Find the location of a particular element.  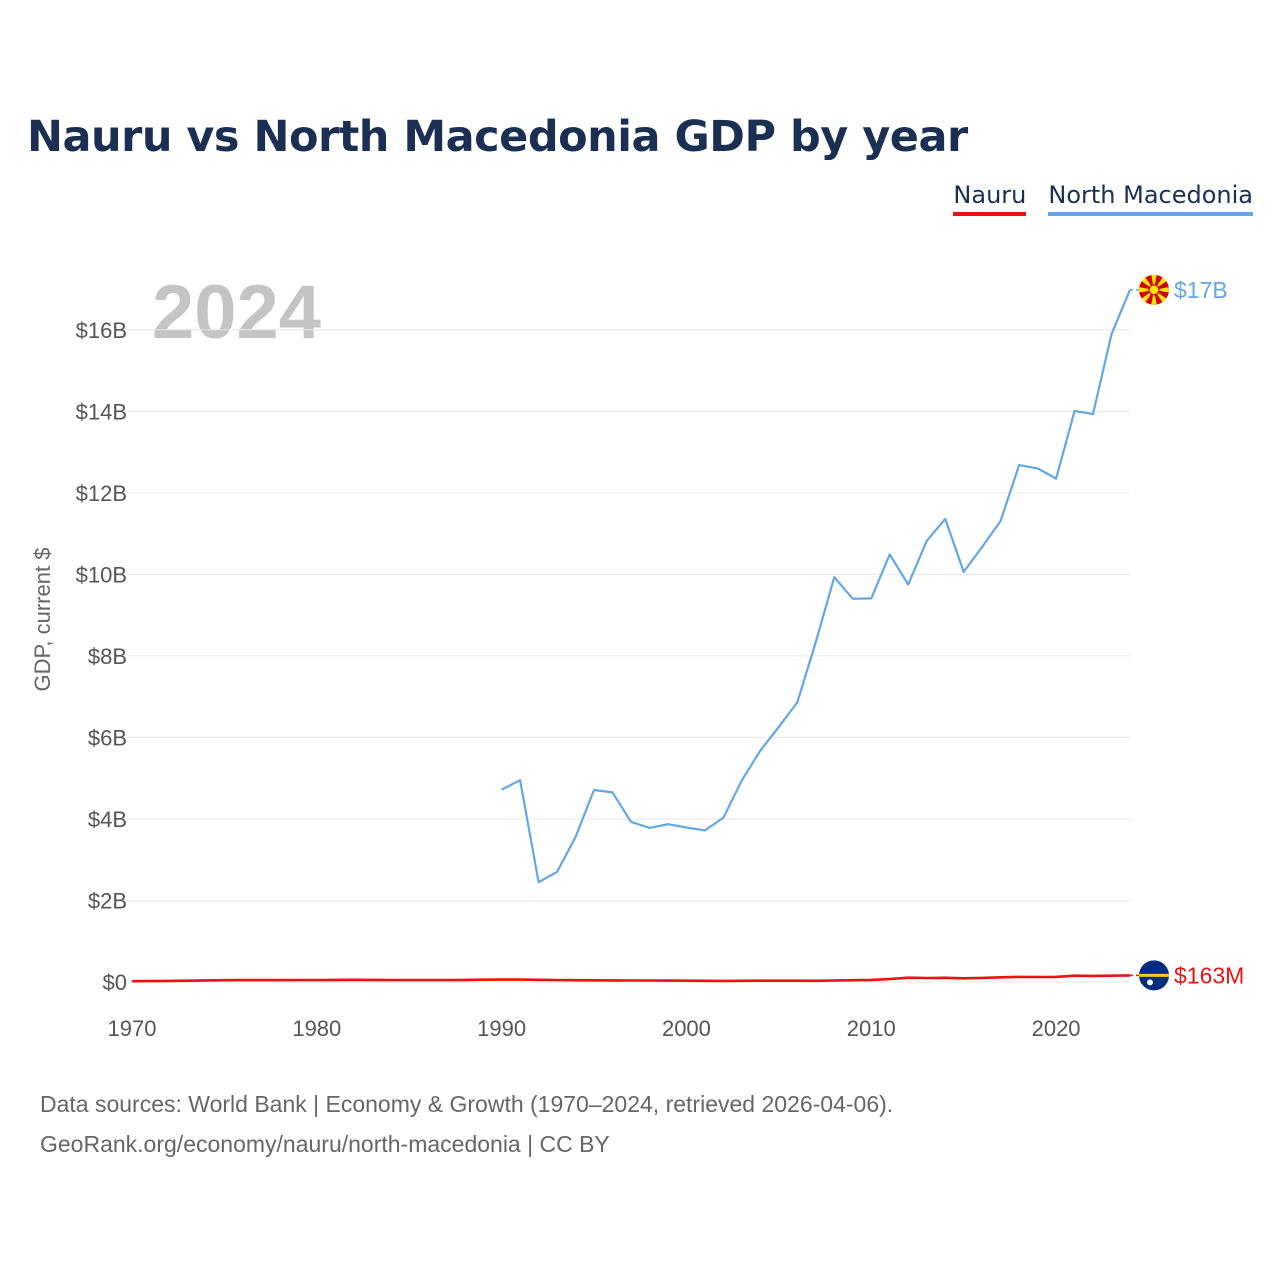

y-tick-label: $0 is located at coordinates (115, 982).